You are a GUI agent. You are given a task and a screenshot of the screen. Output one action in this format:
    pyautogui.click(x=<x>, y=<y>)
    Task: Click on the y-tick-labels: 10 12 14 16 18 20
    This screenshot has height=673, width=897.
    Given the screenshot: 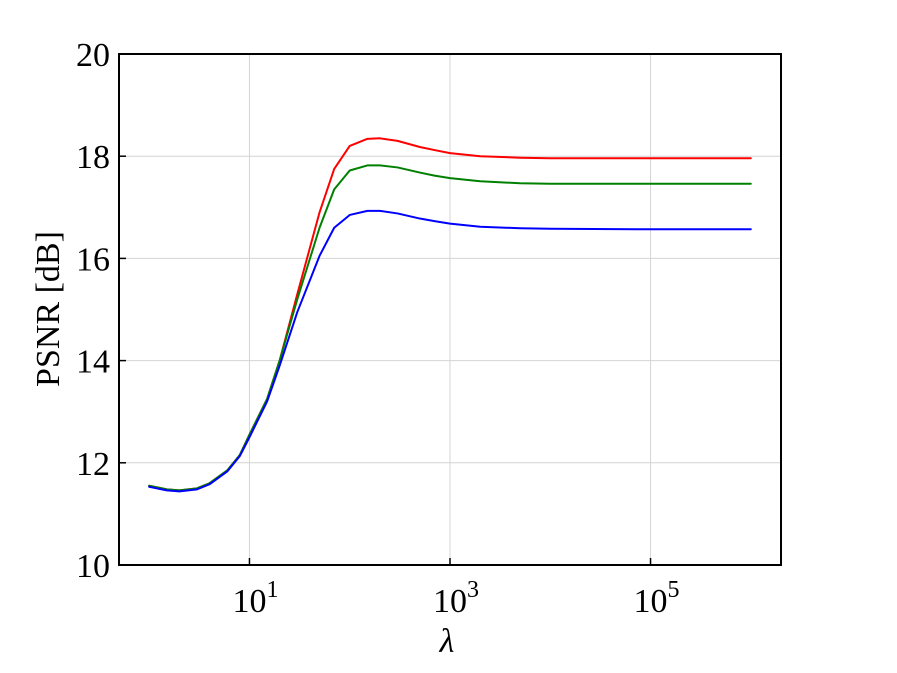 What is the action you would take?
    pyautogui.click(x=93, y=311)
    